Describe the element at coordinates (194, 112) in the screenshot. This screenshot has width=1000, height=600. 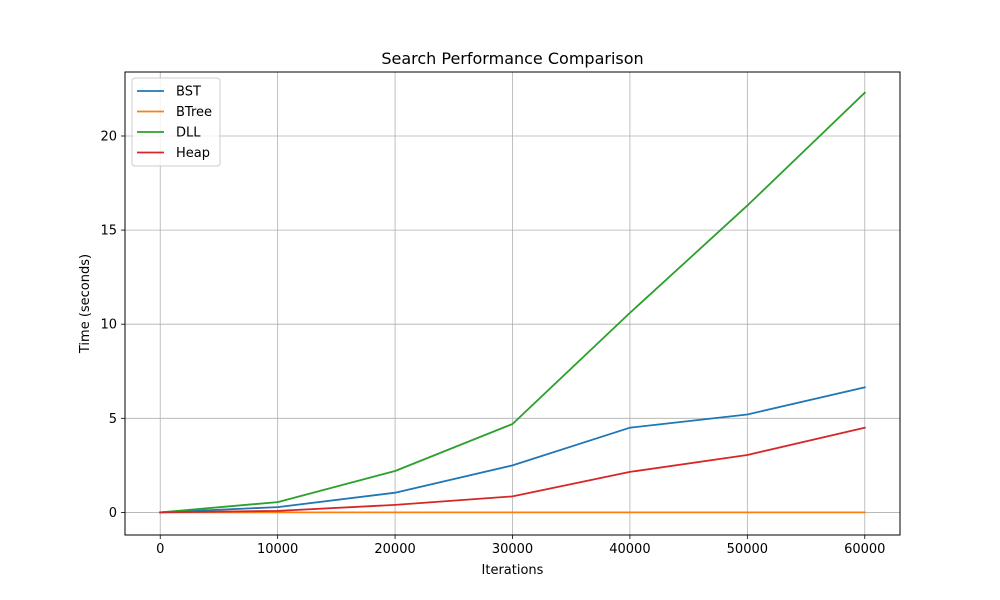
I see `legend-label-btree: BTree` at that location.